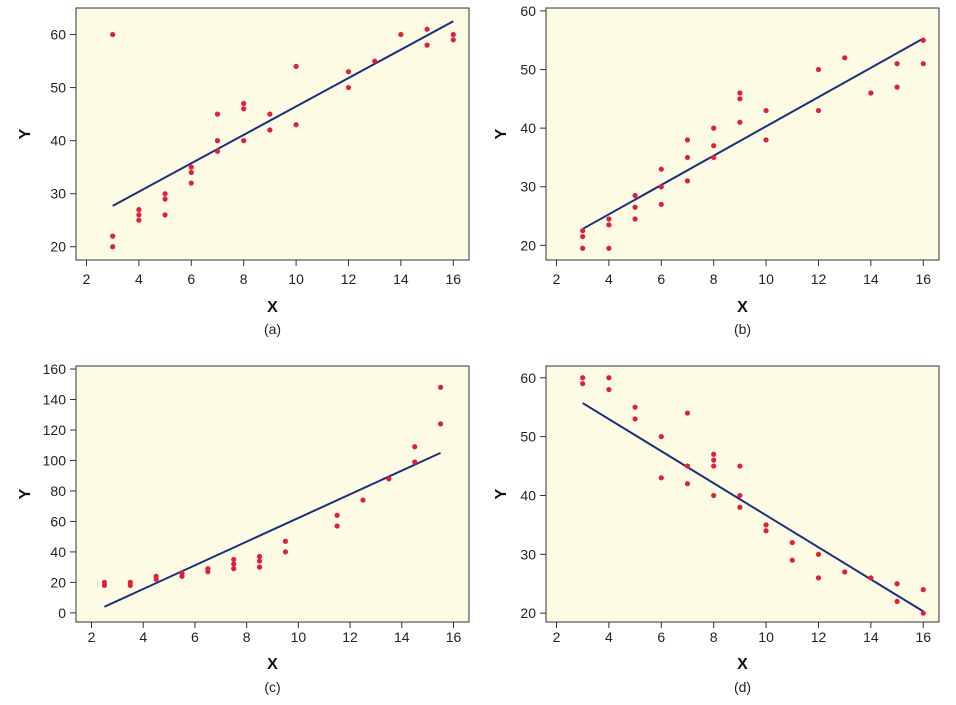  Describe the element at coordinates (528, 378) in the screenshot. I see `y-tick-label: 60` at that location.